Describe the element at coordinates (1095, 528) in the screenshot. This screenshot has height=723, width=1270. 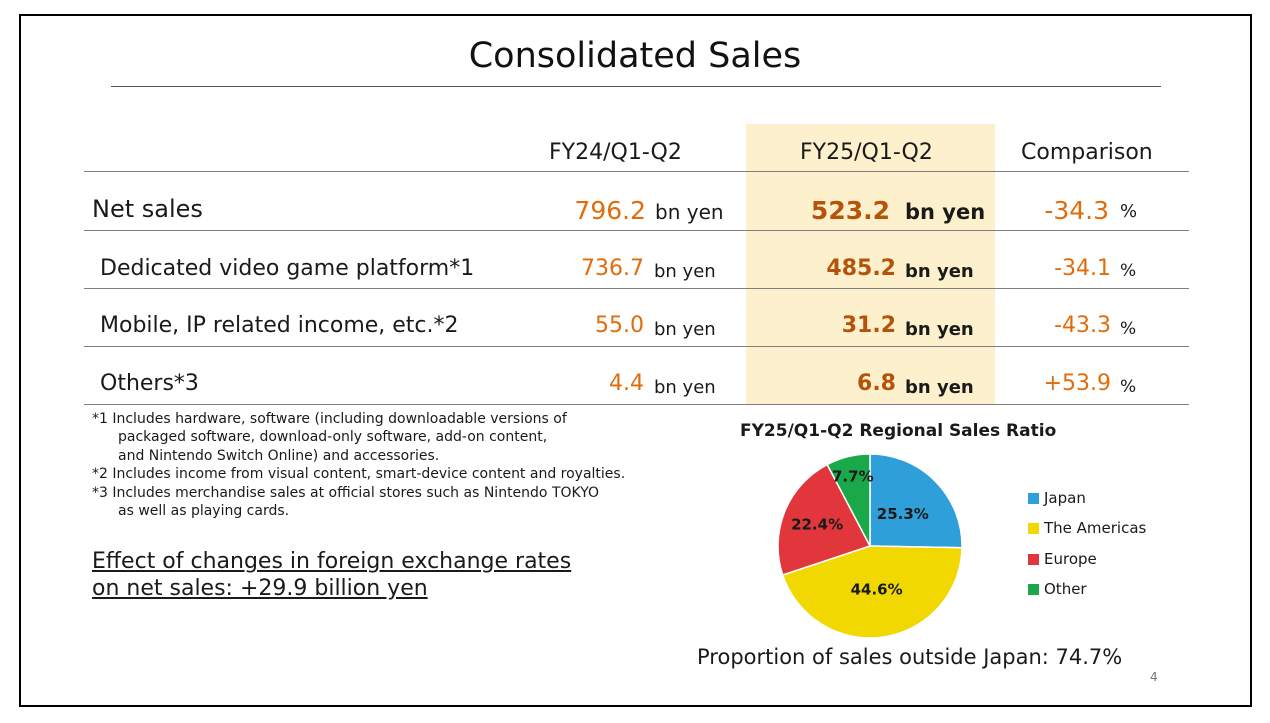
I see `legend-label: The Americas` at that location.